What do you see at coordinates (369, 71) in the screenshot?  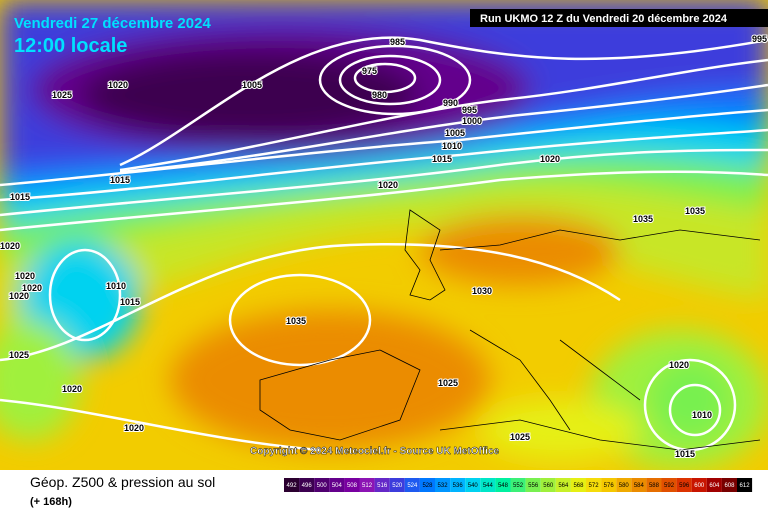 I see `isobar-label: 975` at bounding box center [369, 71].